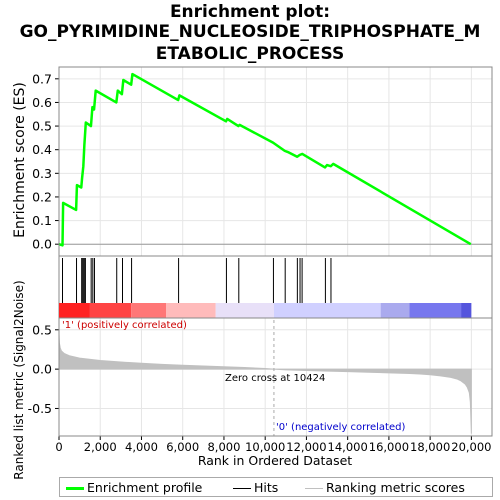 The height and width of the screenshot is (500, 500). Describe the element at coordinates (42, 149) in the screenshot. I see `es-y-tick-label: 0.4` at that location.